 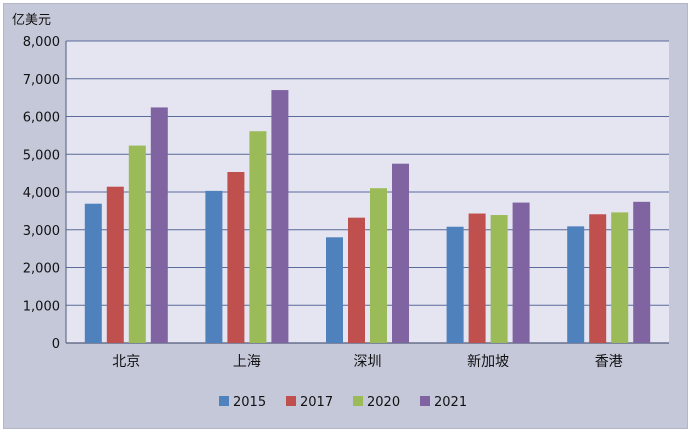 What do you see at coordinates (291, 401) in the screenshot?
I see `legend-swatch-2017` at bounding box center [291, 401].